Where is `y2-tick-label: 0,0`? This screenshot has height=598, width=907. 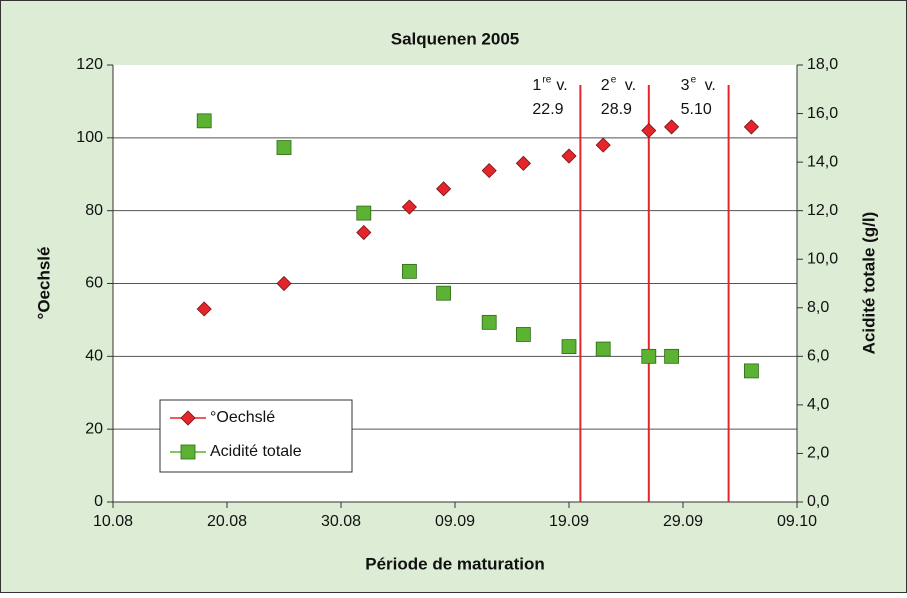 y2-tick-label: 0,0 is located at coordinates (818, 501).